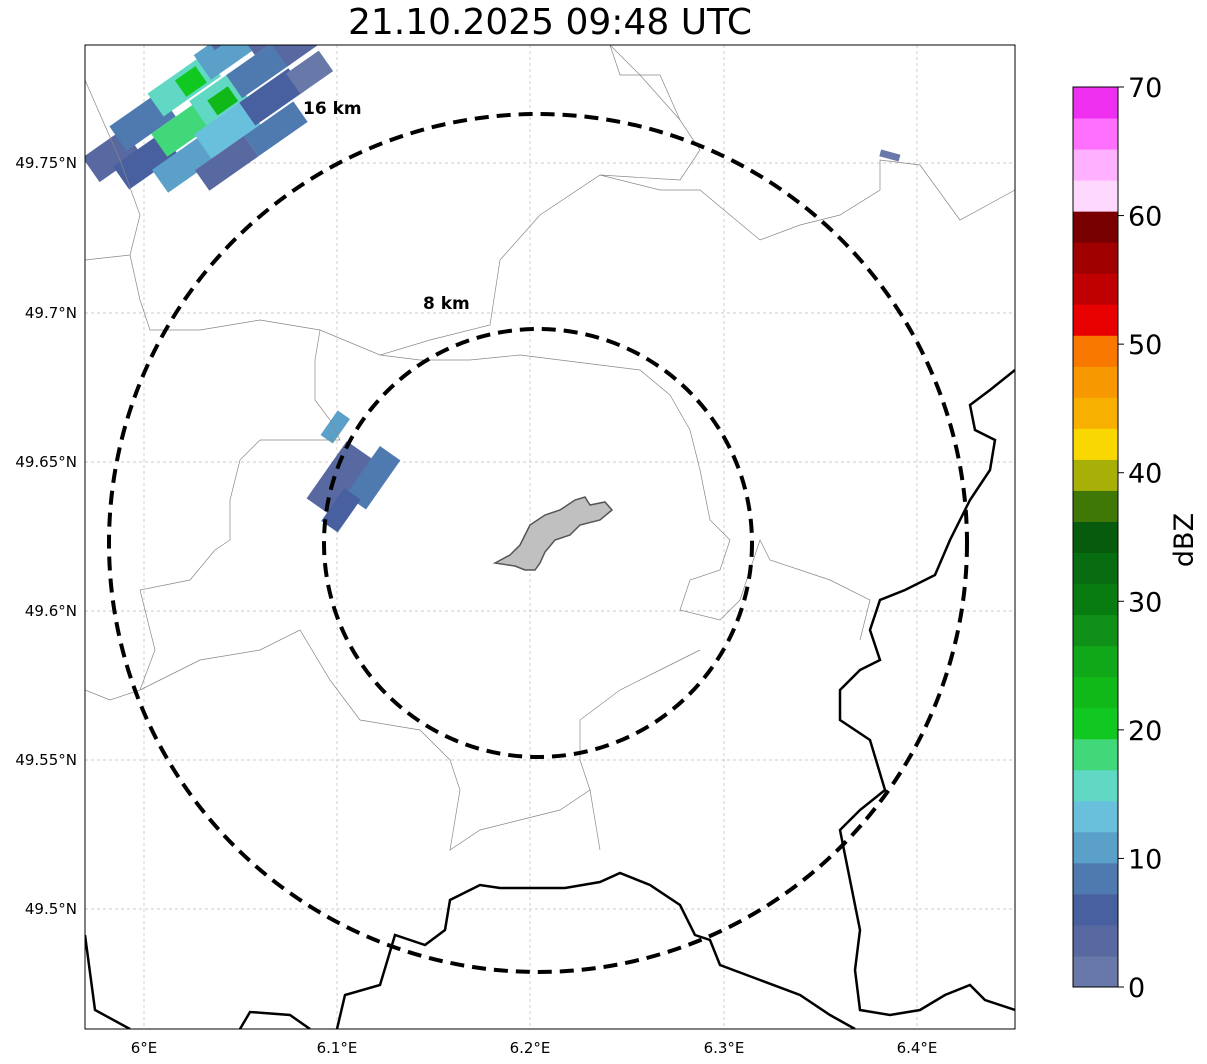 Image resolution: width=1207 pixels, height=1064 pixels. Describe the element at coordinates (1136, 988) in the screenshot. I see `colorbar-tick-label: 0` at that location.